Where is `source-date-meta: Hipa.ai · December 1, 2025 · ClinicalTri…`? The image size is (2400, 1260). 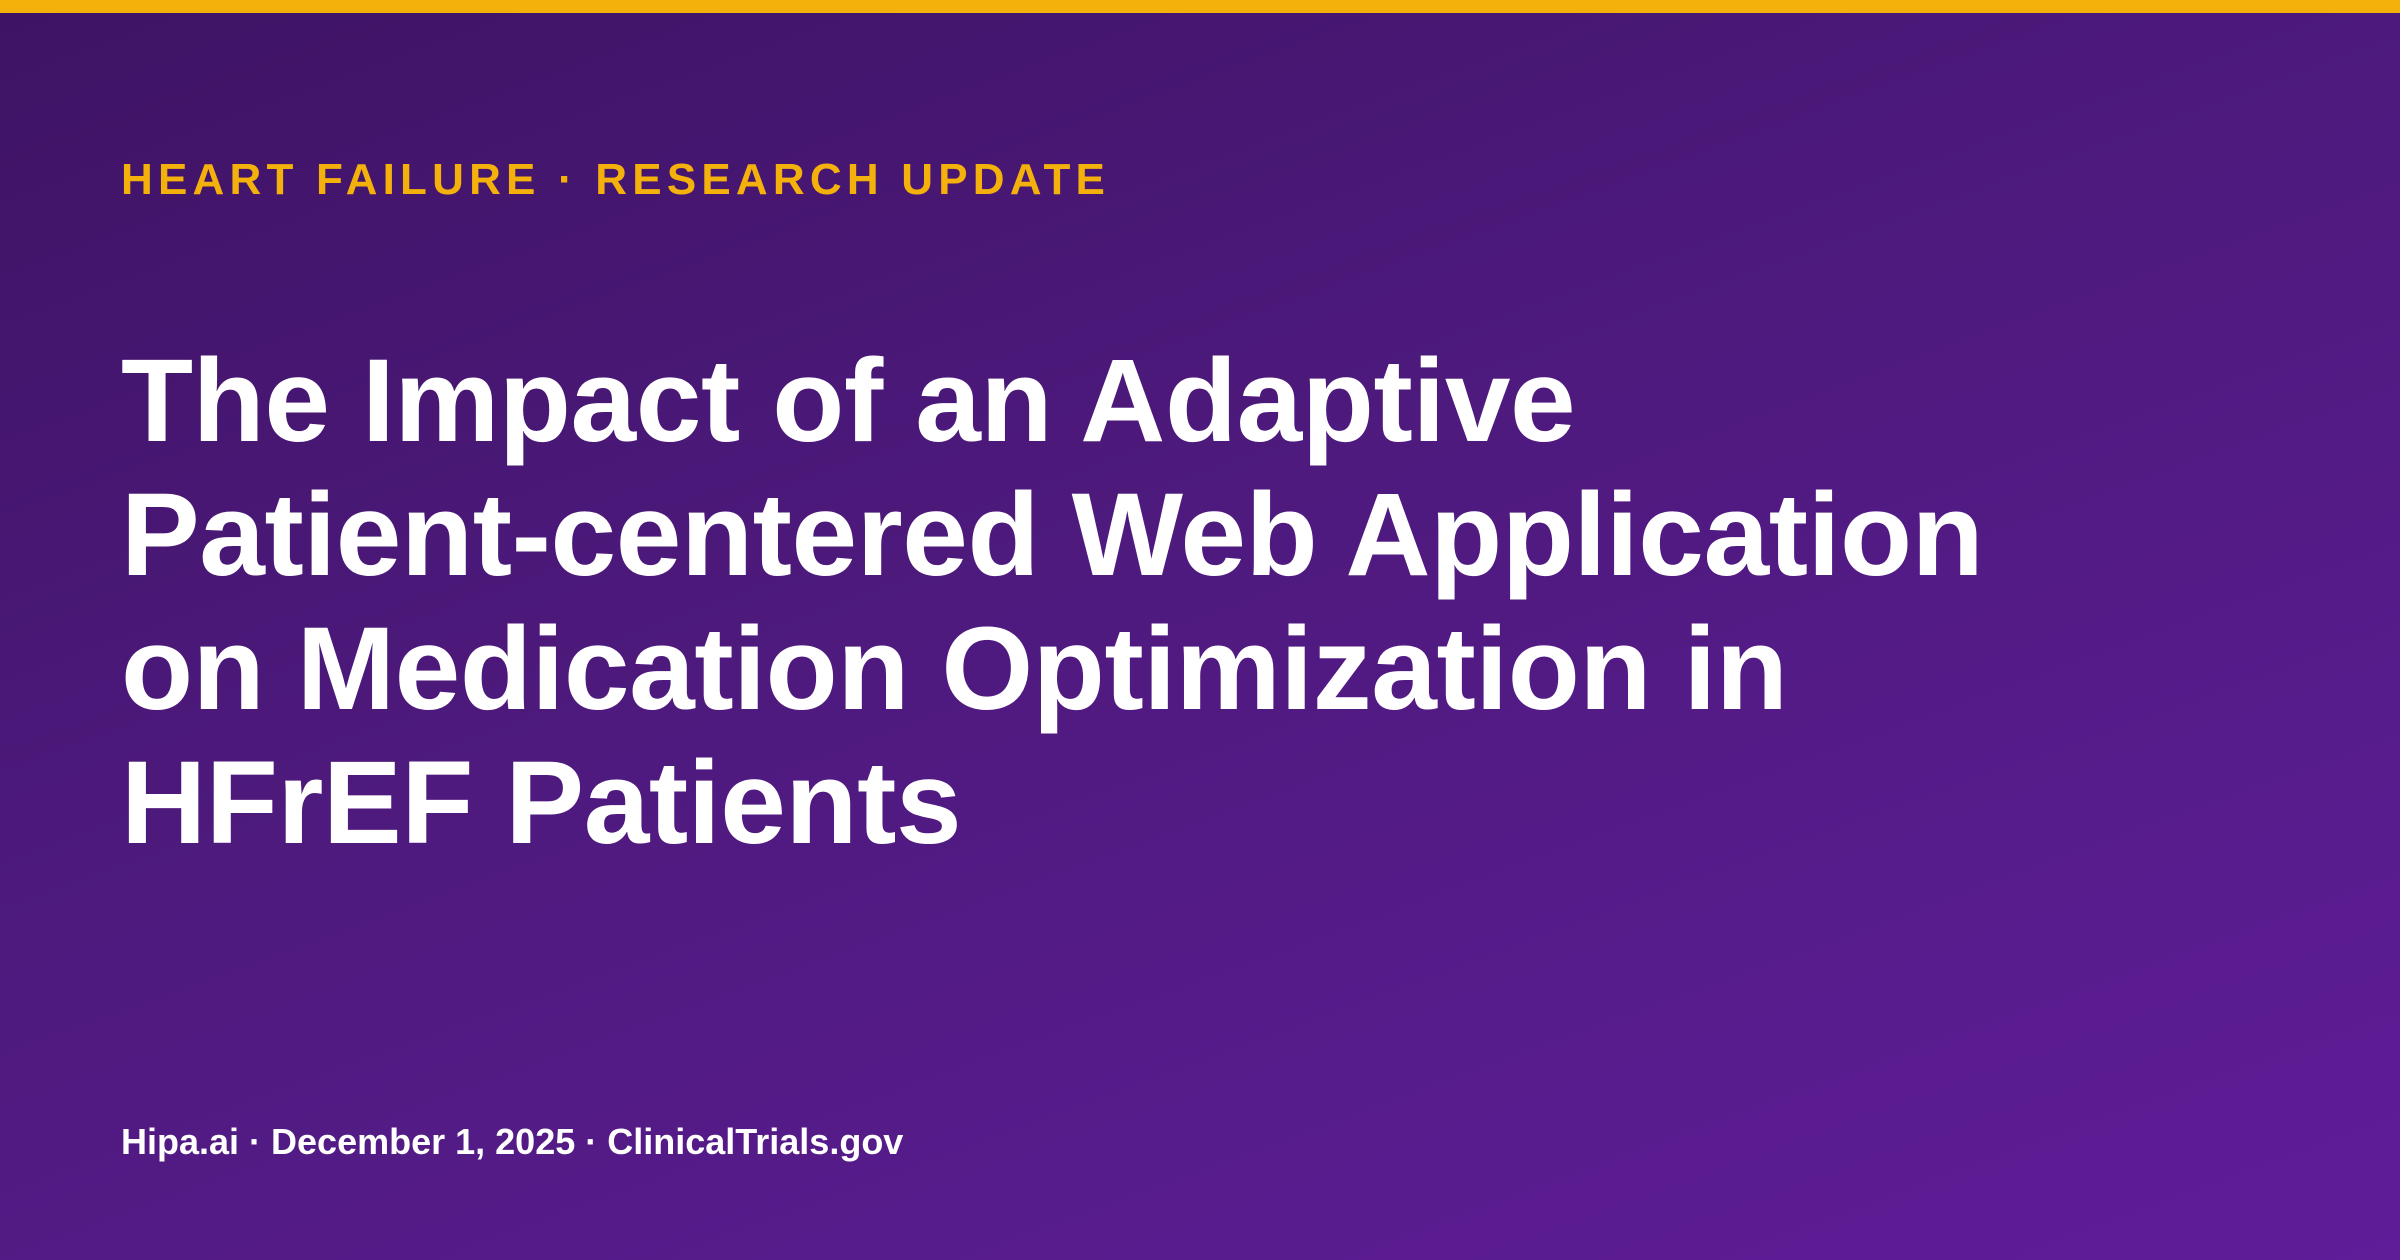
source-date-meta: Hipa.ai · December 1, 2025 · ClinicalTri… is located at coordinates (512, 1141).